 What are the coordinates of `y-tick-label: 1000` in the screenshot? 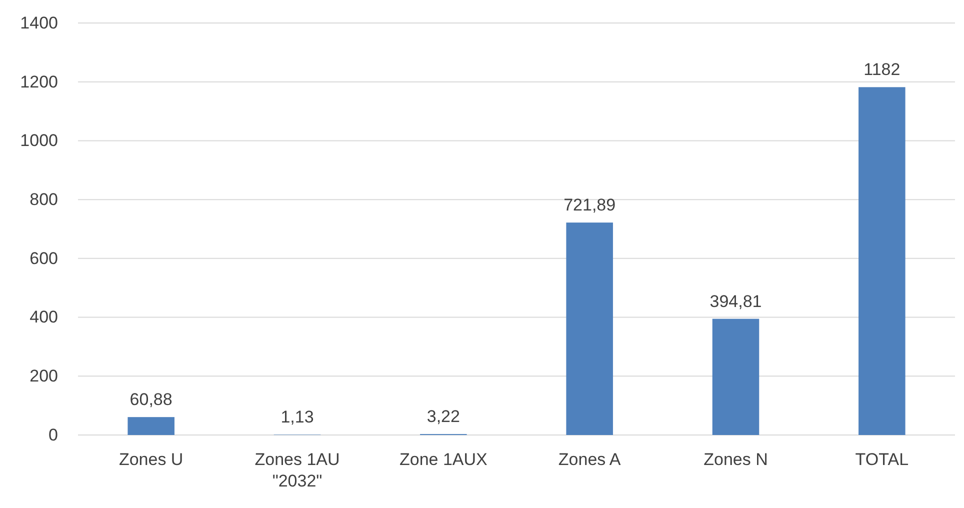 It's located at (39, 140).